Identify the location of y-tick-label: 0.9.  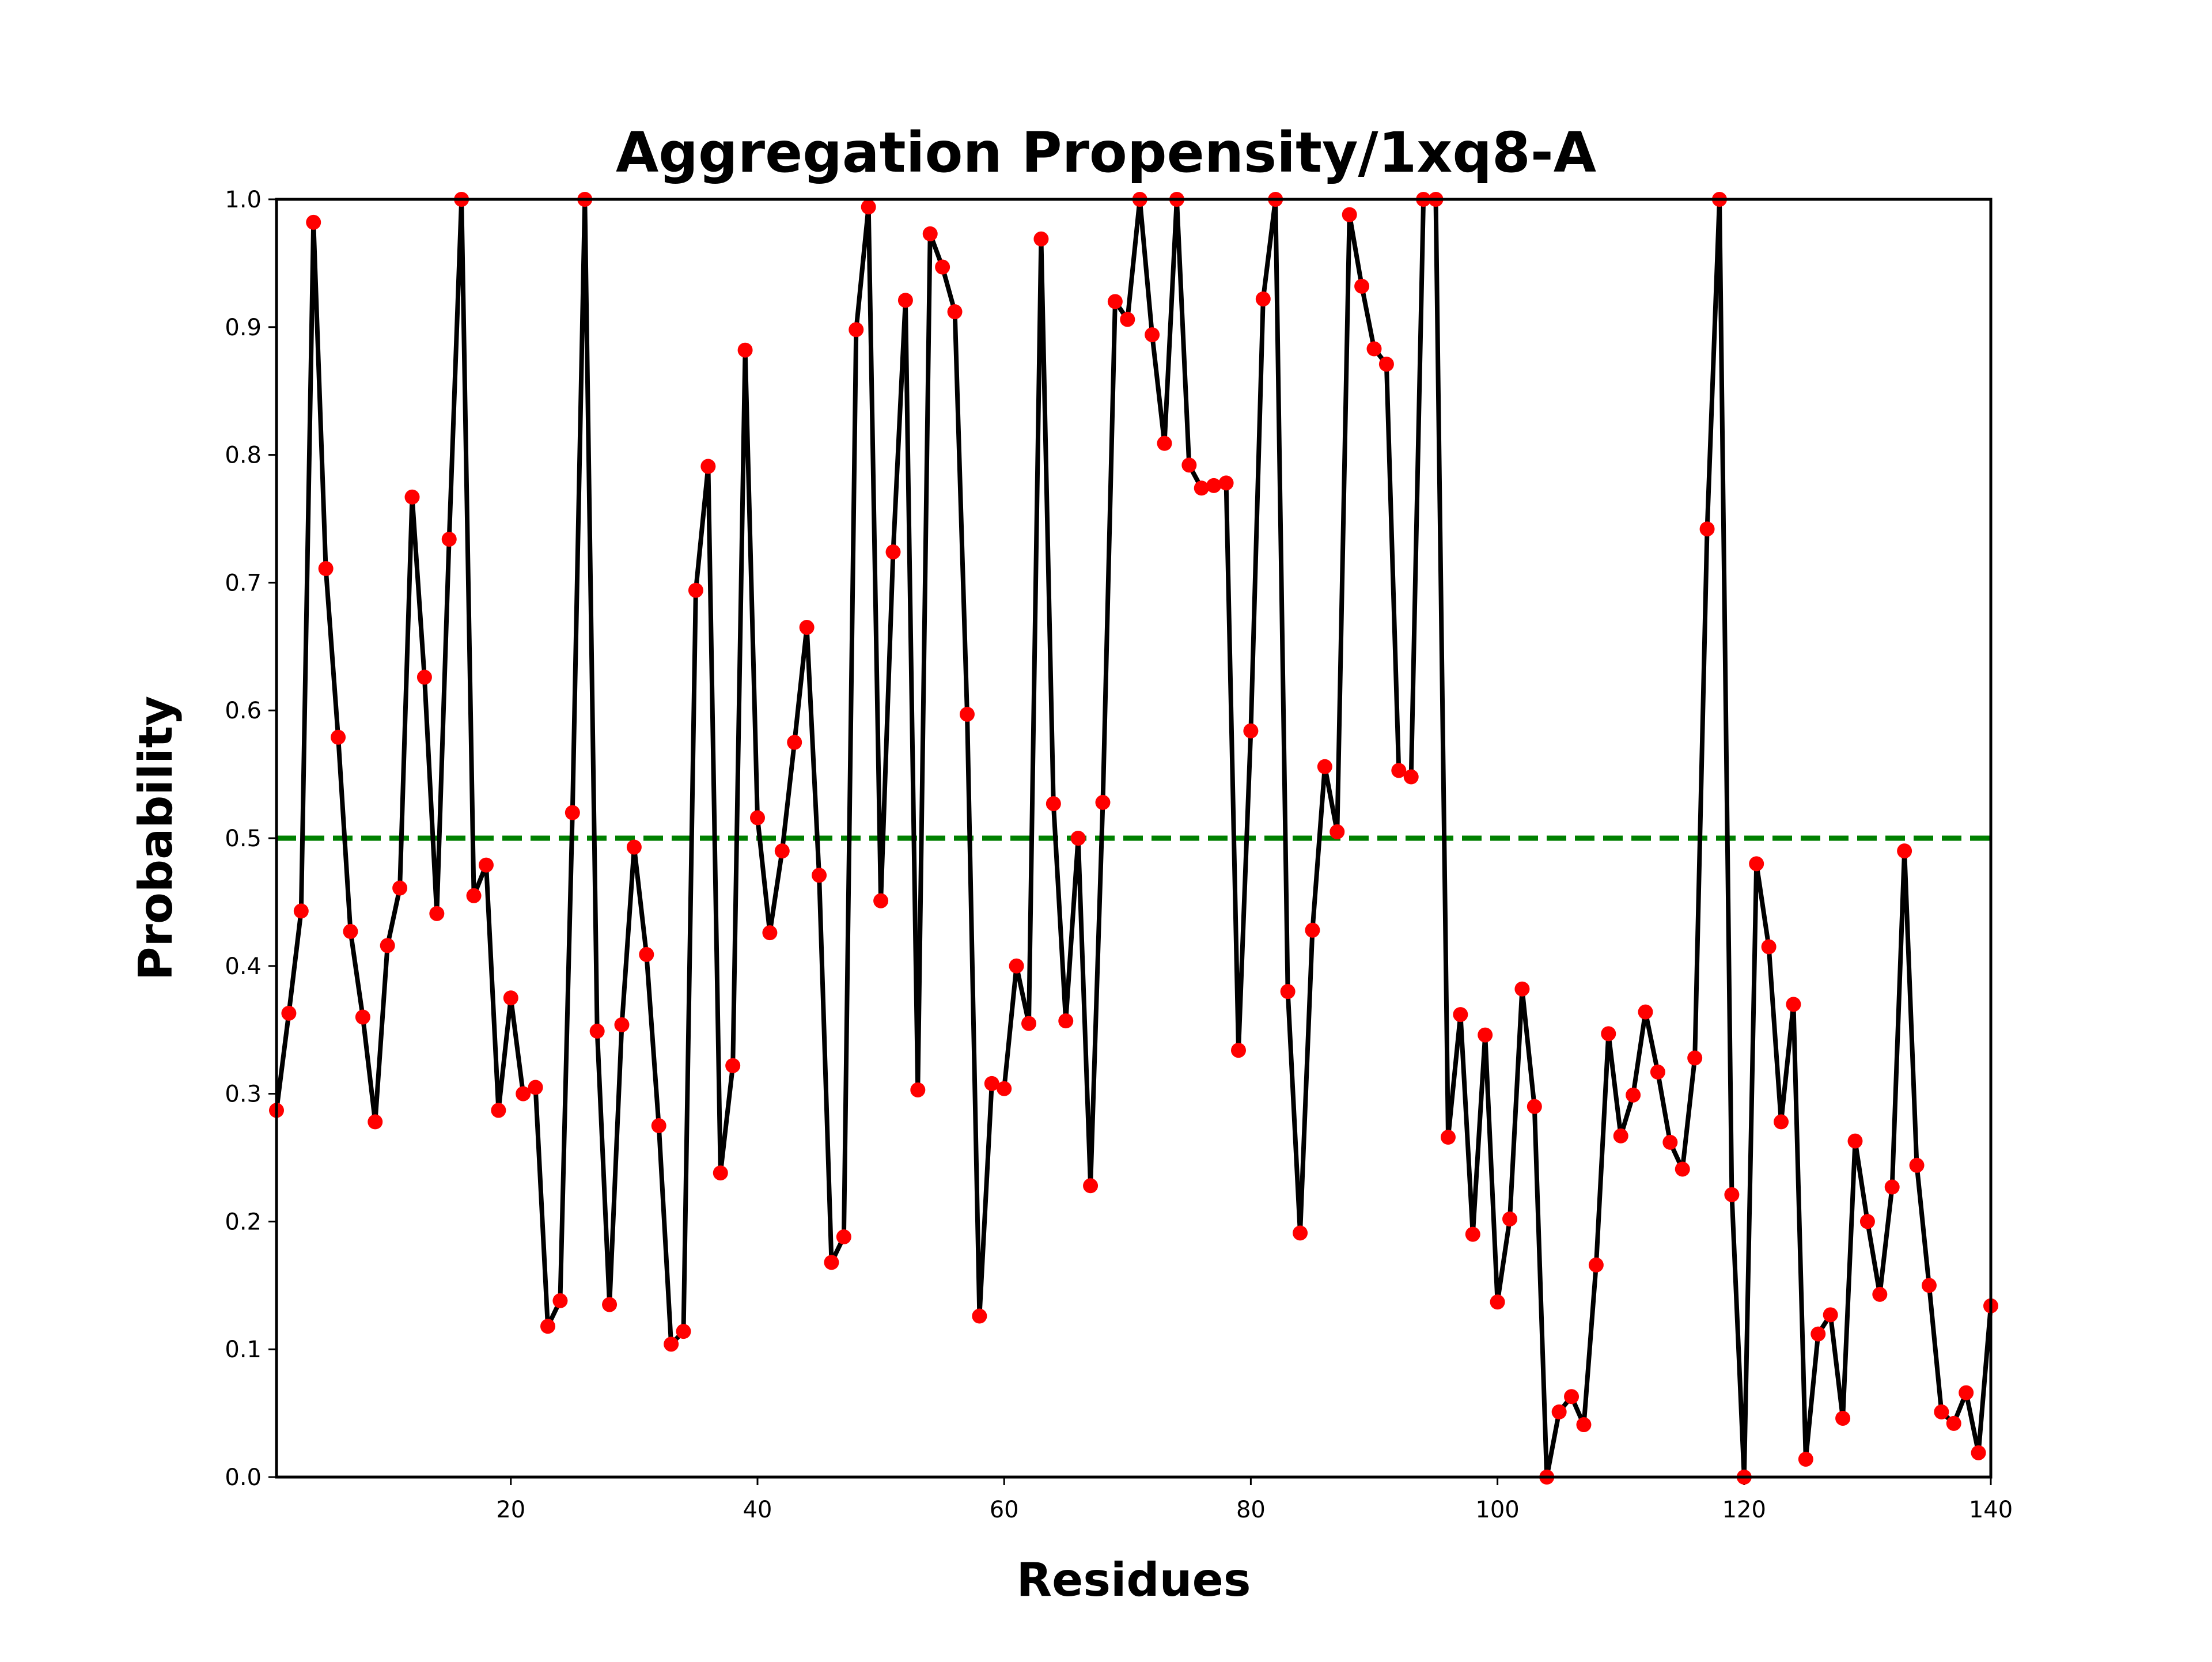
(243, 328).